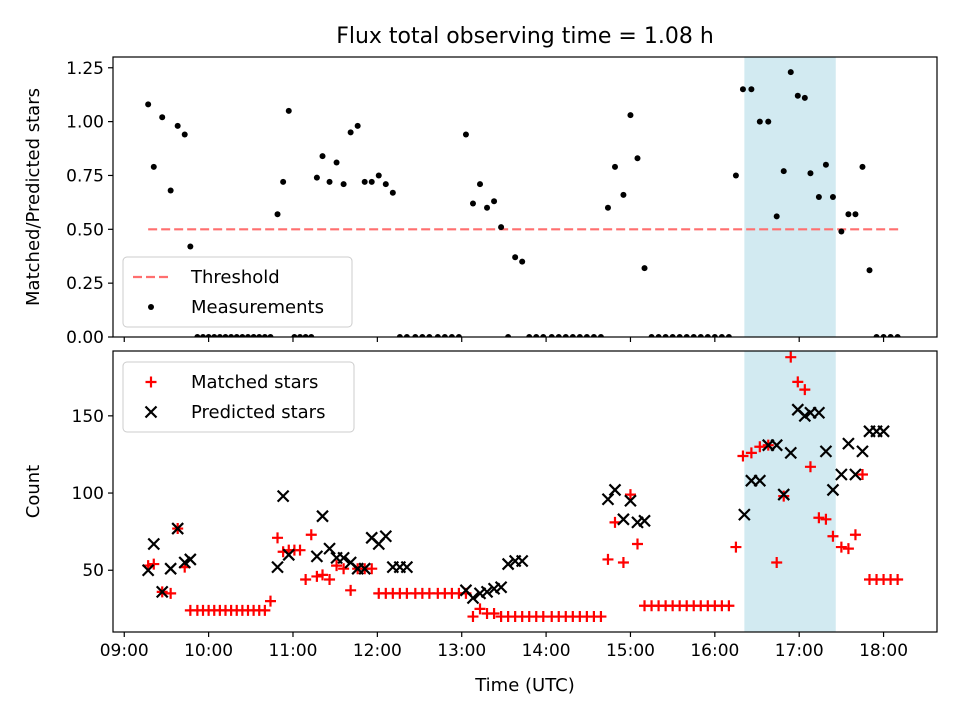  I want to click on highlight-span, so click(790, 491).